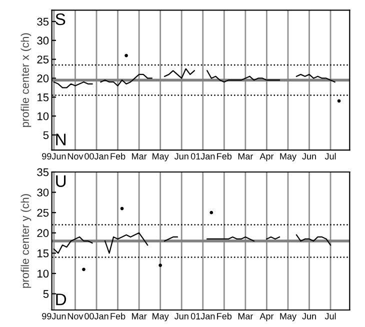 Image resolution: width=365 pixels, height=327 pixels. Describe the element at coordinates (61, 300) in the screenshot. I see `annotation: D` at that location.